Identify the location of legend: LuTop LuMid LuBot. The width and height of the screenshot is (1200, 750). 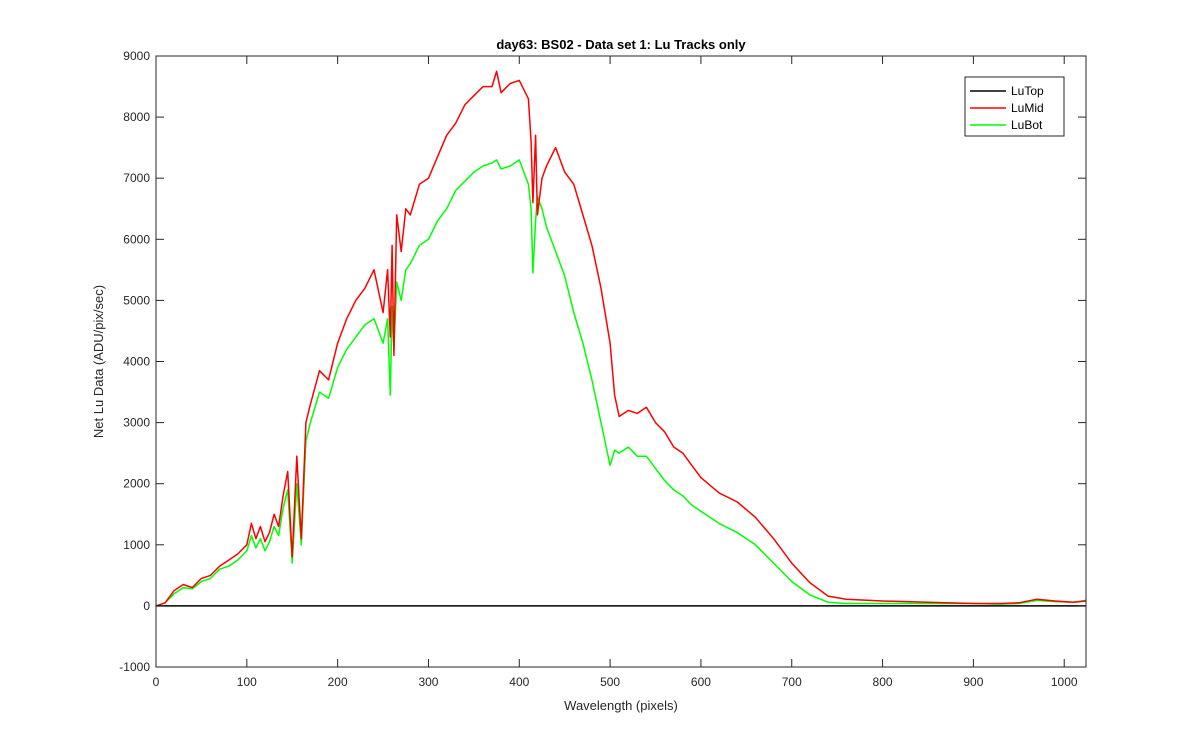
(1014, 106).